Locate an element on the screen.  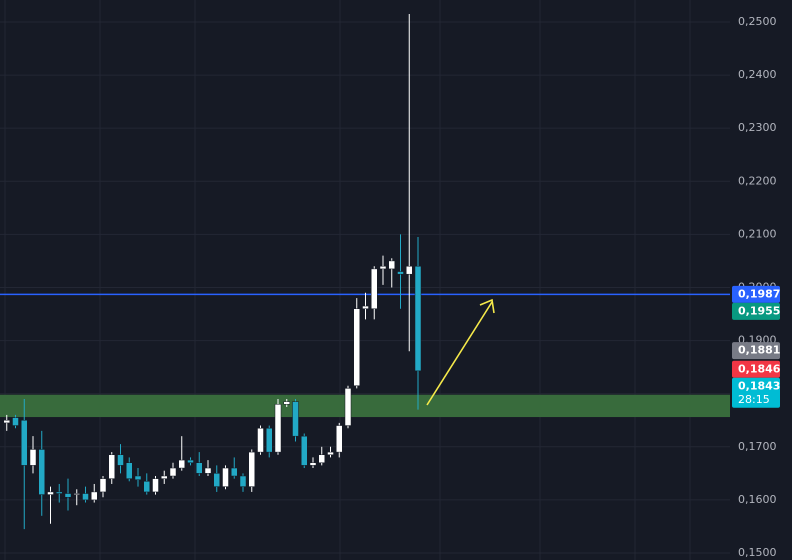
price-tag-label: 0,1987 is located at coordinates (759, 293).